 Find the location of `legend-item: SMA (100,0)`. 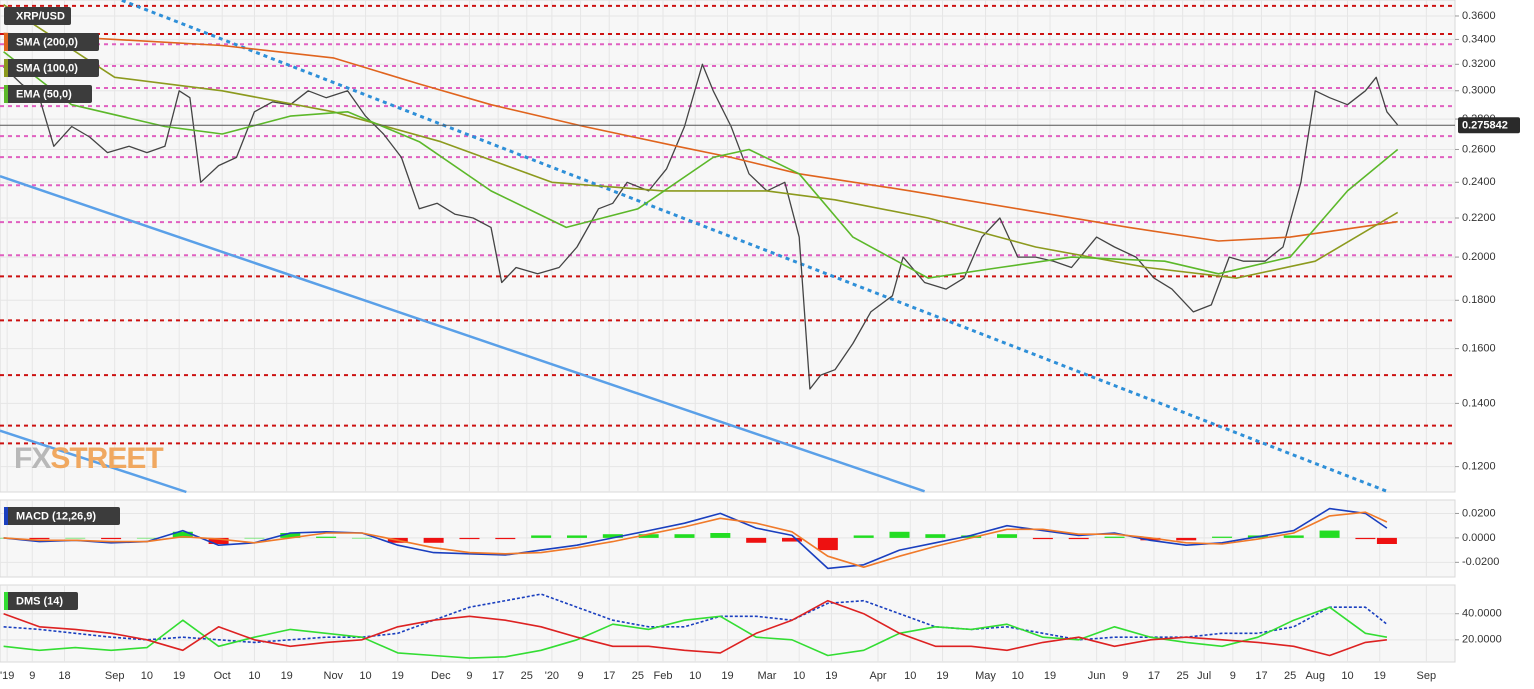

legend-item: SMA (100,0) is located at coordinates (51, 68).